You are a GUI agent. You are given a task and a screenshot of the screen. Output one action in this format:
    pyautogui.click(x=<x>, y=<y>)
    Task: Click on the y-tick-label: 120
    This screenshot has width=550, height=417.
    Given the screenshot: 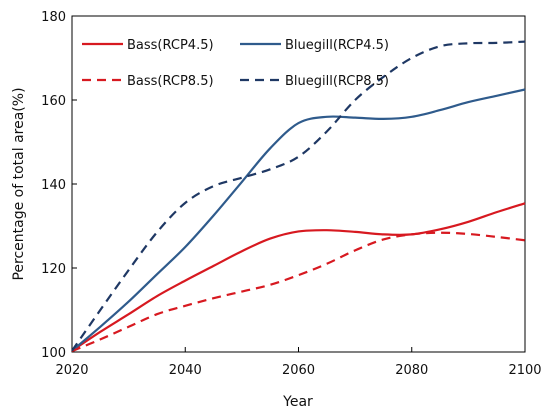 What is the action you would take?
    pyautogui.click(x=53, y=269)
    